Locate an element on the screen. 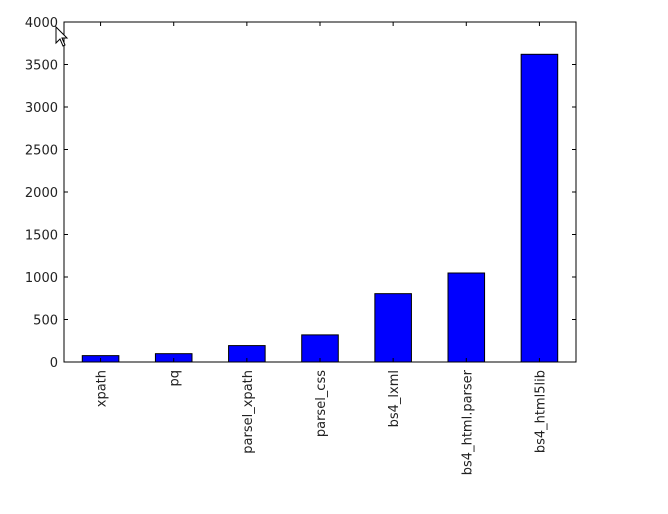 This screenshot has height=514, width=668. bar-parsel_css is located at coordinates (320, 348).